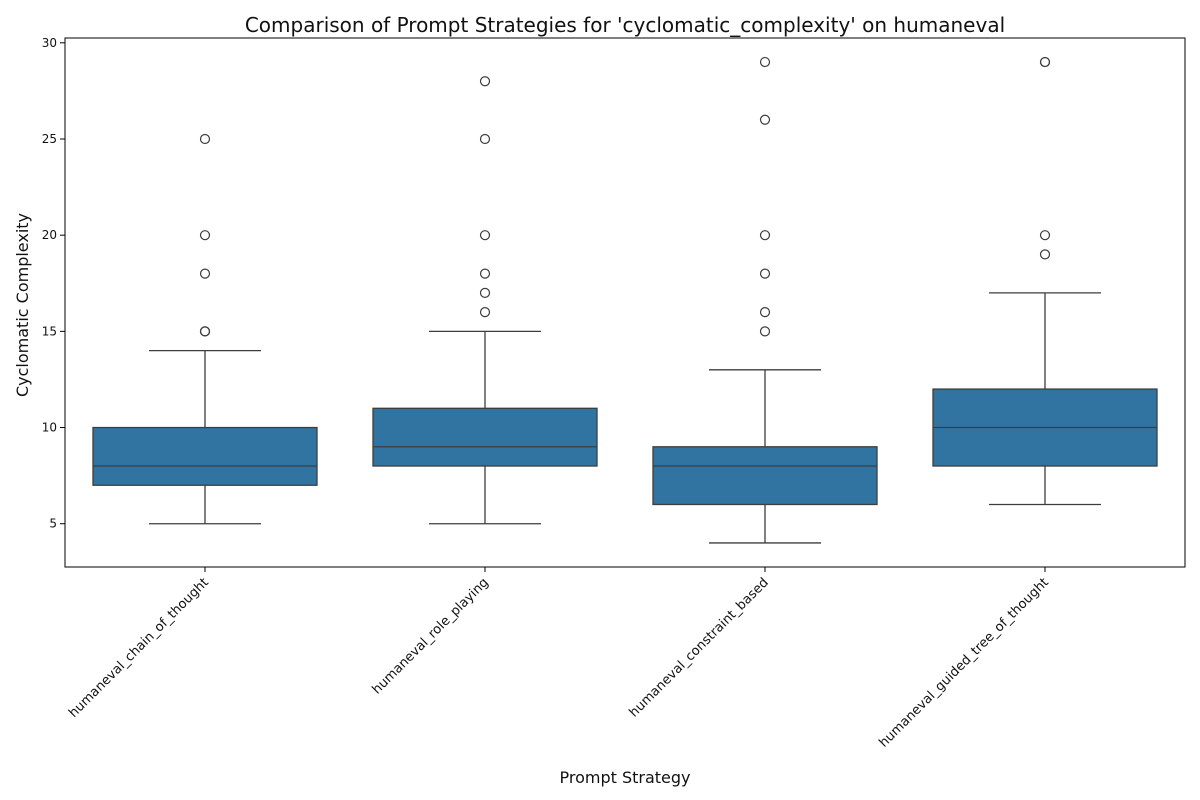  Describe the element at coordinates (49, 331) in the screenshot. I see `y-tick-label: 15` at that location.